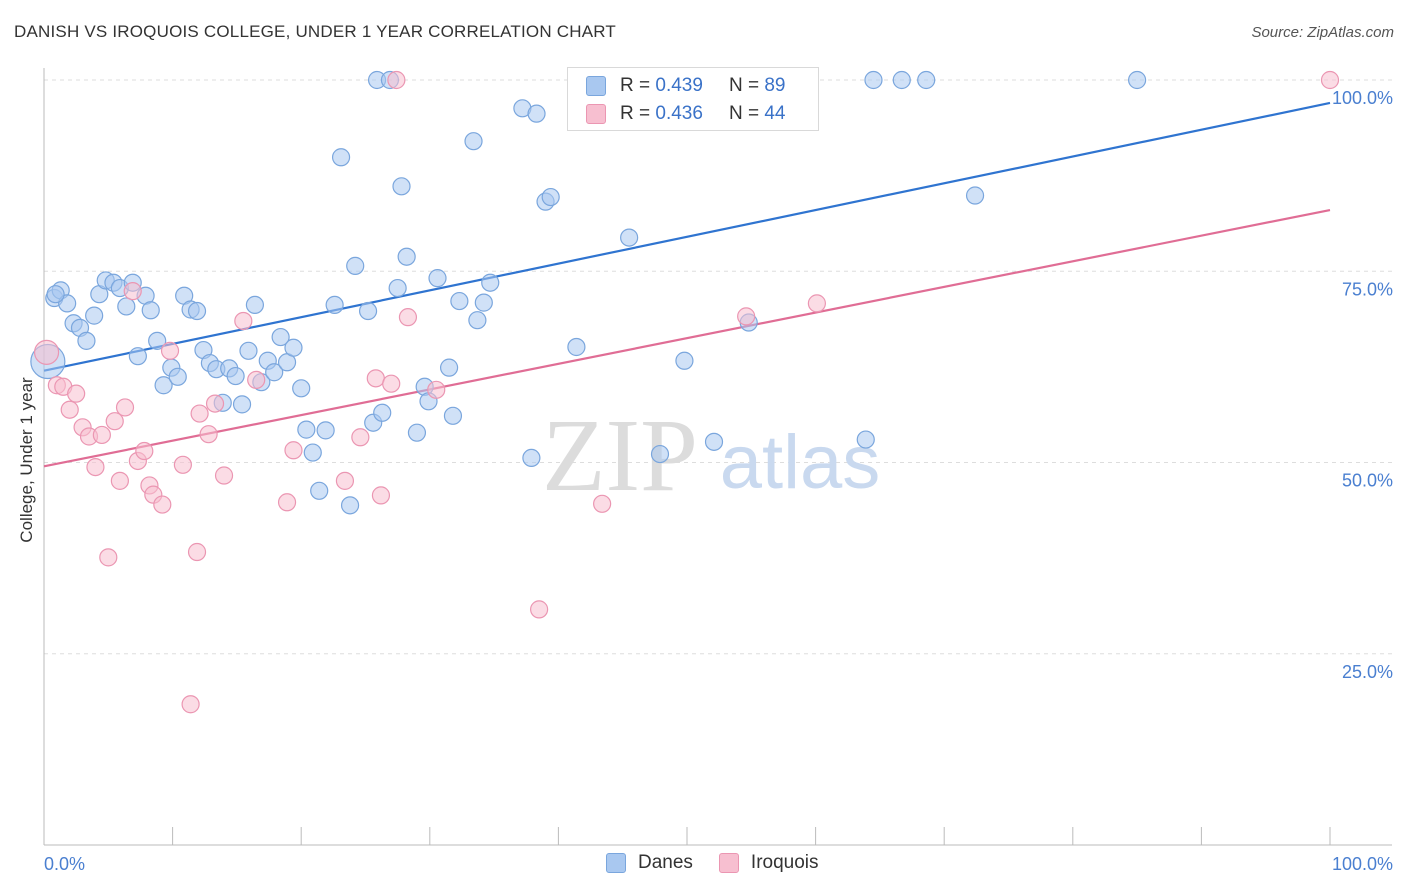 This screenshot has height=892, width=1406. I want to click on legend-danes-label: Danes, so click(665, 862).